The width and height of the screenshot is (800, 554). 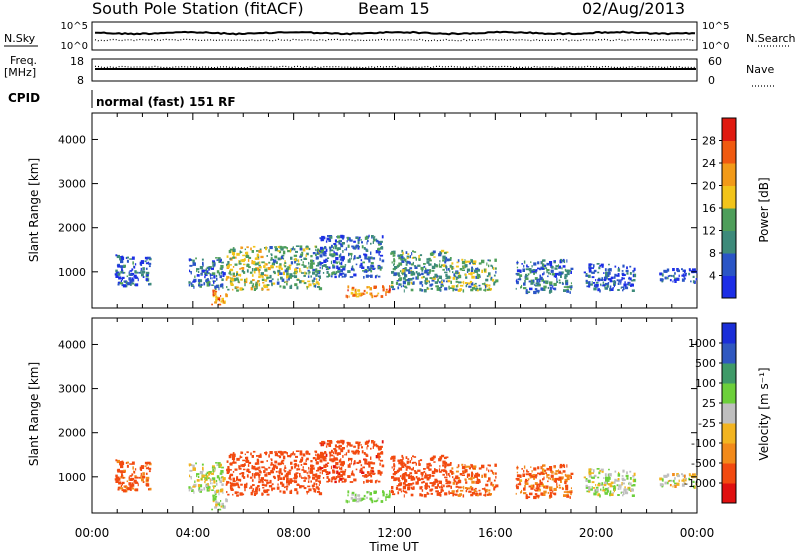 I want to click on colorbar-tick-label: 12, so click(x=709, y=231).